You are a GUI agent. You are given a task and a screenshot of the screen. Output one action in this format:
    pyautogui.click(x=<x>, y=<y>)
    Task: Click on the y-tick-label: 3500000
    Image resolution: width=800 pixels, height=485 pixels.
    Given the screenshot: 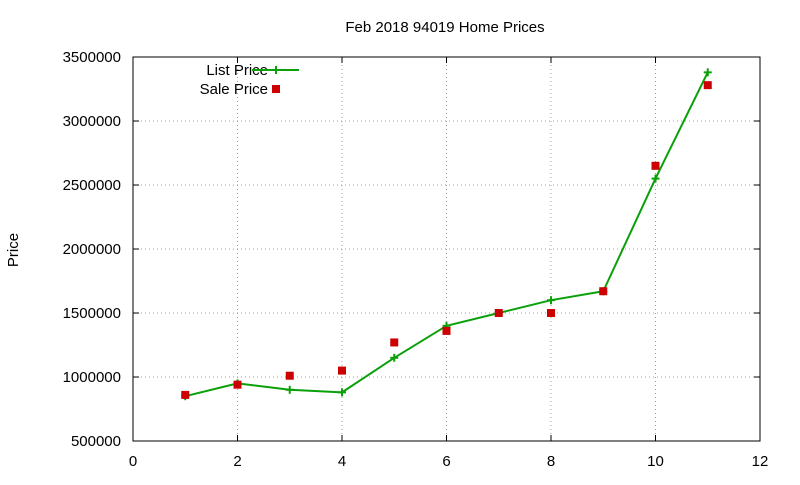 What is the action you would take?
    pyautogui.click(x=92, y=57)
    